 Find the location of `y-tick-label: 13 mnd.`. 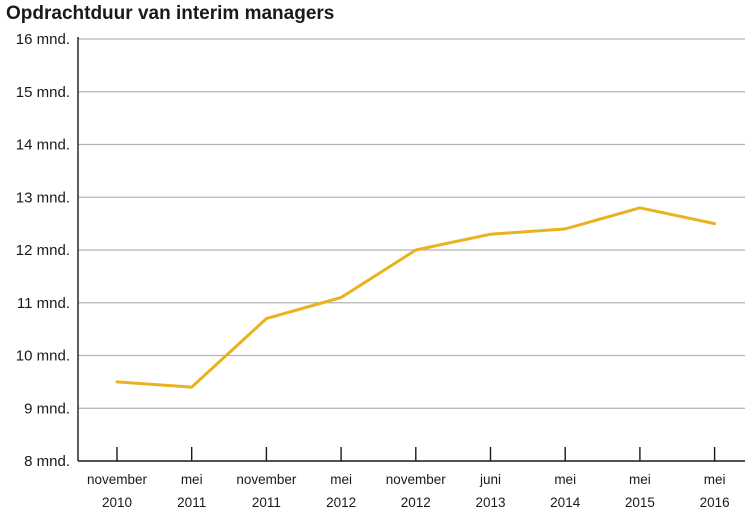

y-tick-label: 13 mnd. is located at coordinates (43, 197).